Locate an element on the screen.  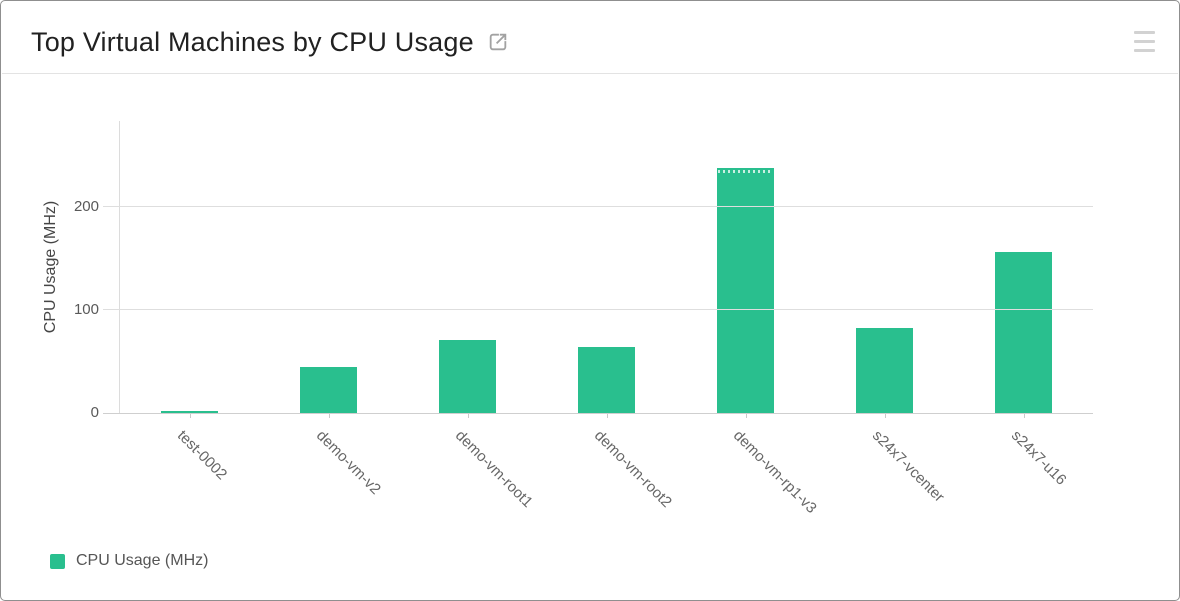
legend-label: CPU Usage (MHz) is located at coordinates (142, 560).